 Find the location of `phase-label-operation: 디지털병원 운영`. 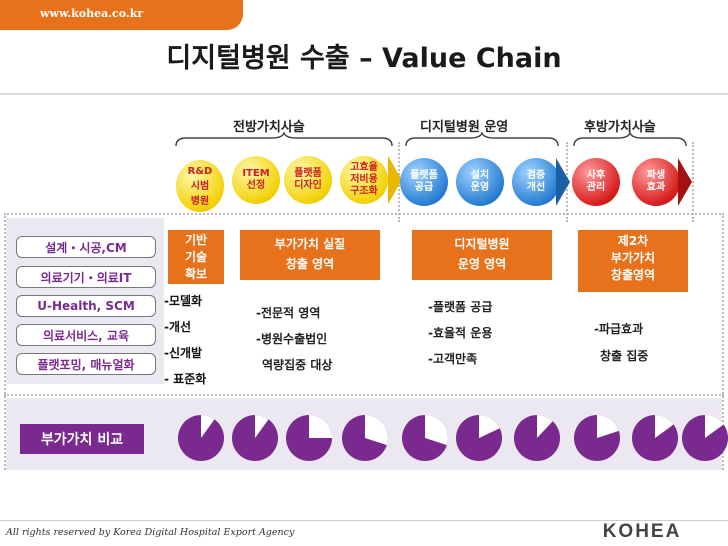

phase-label-operation: 디지털병원 운영 is located at coordinates (464, 127).